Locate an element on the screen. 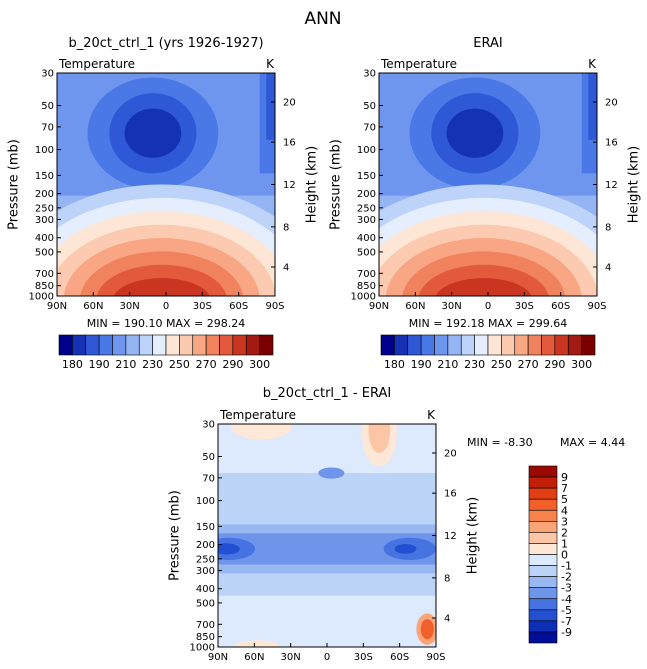 The image size is (647, 669). colorbar-label: 270 is located at coordinates (206, 364).